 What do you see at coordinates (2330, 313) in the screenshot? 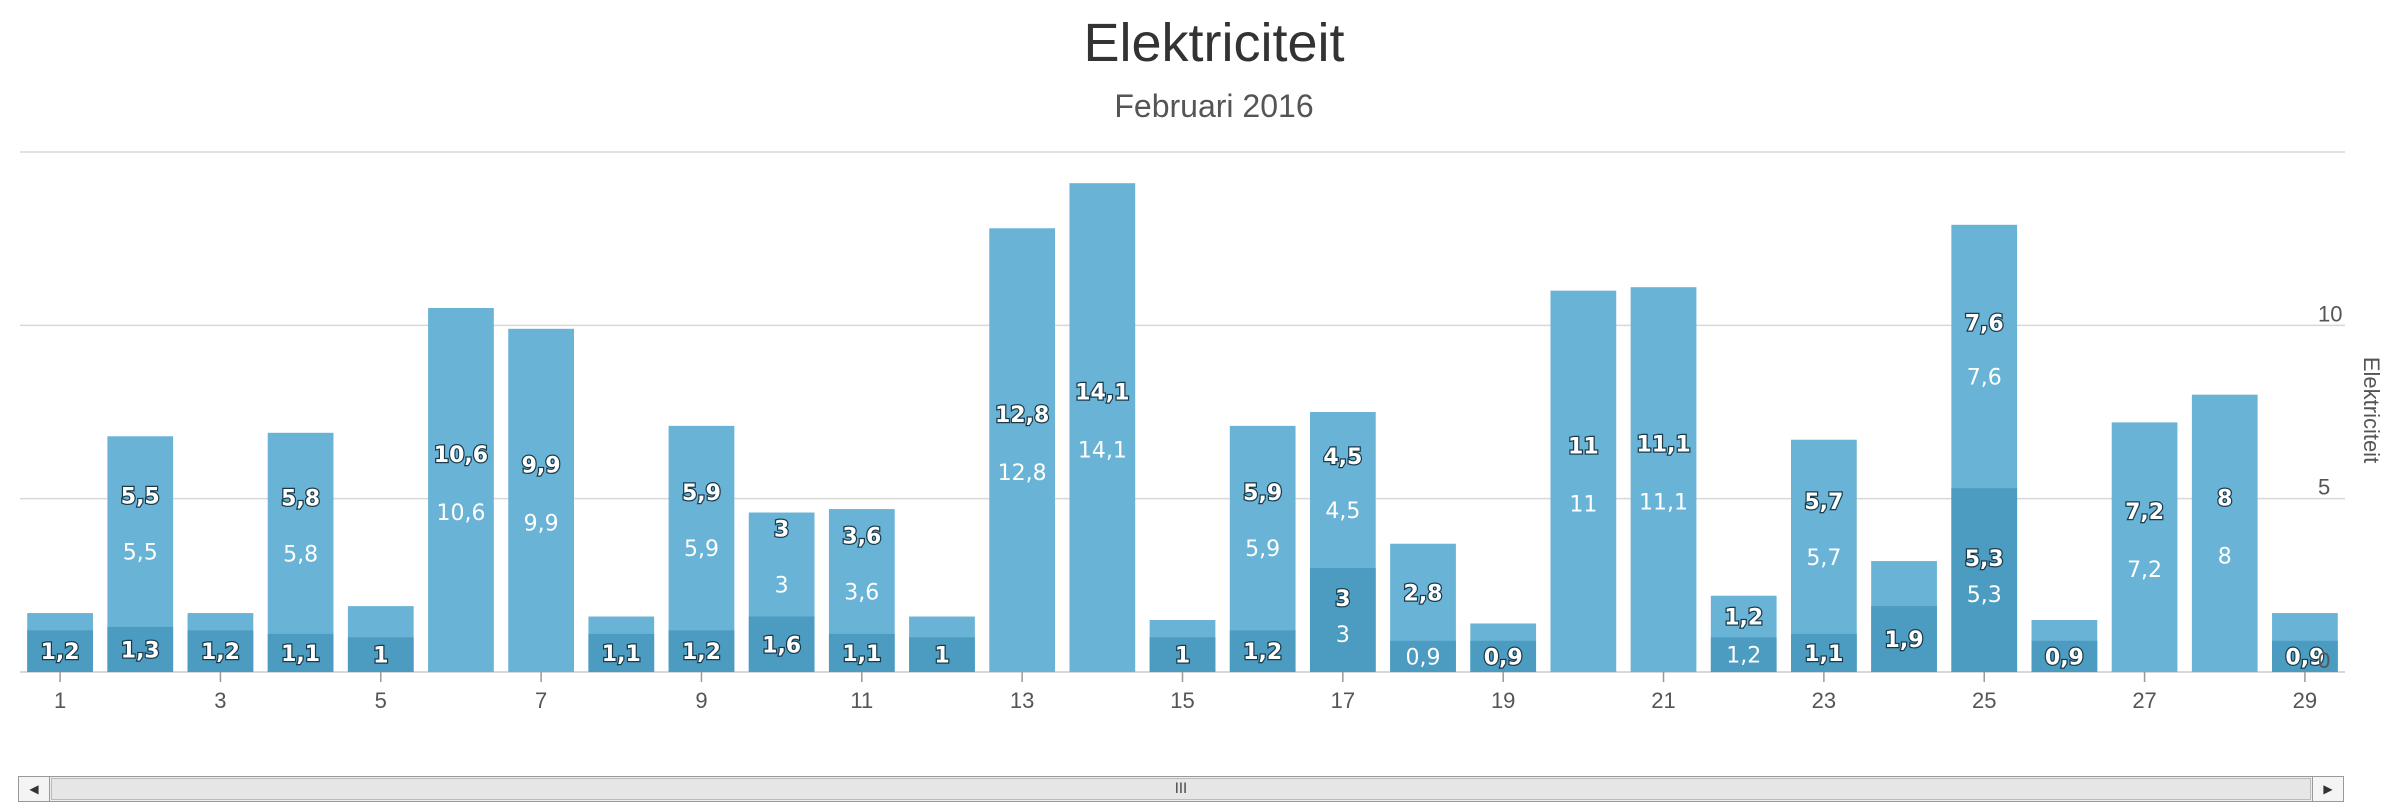
I see `y-tick-label: 10` at bounding box center [2330, 313].